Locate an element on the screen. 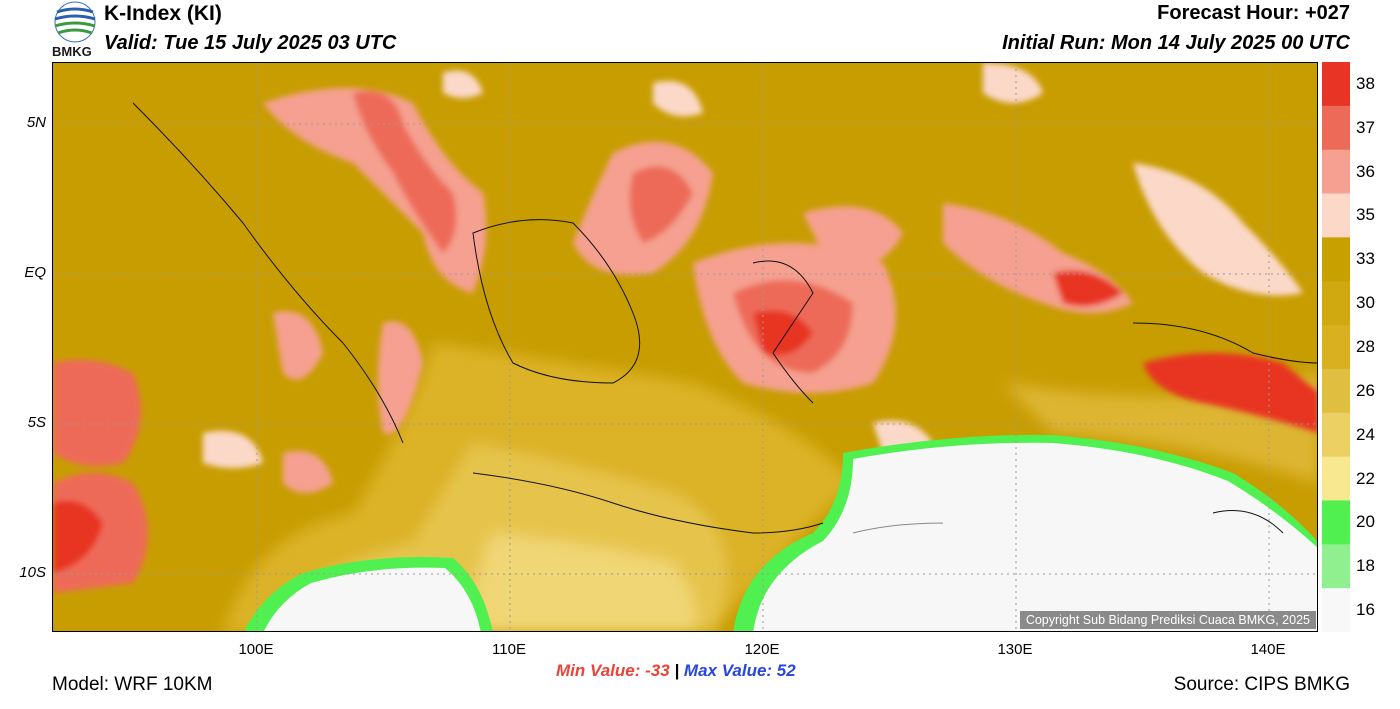 This screenshot has height=709, width=1400. colorbar-label: 38 is located at coordinates (1365, 83).